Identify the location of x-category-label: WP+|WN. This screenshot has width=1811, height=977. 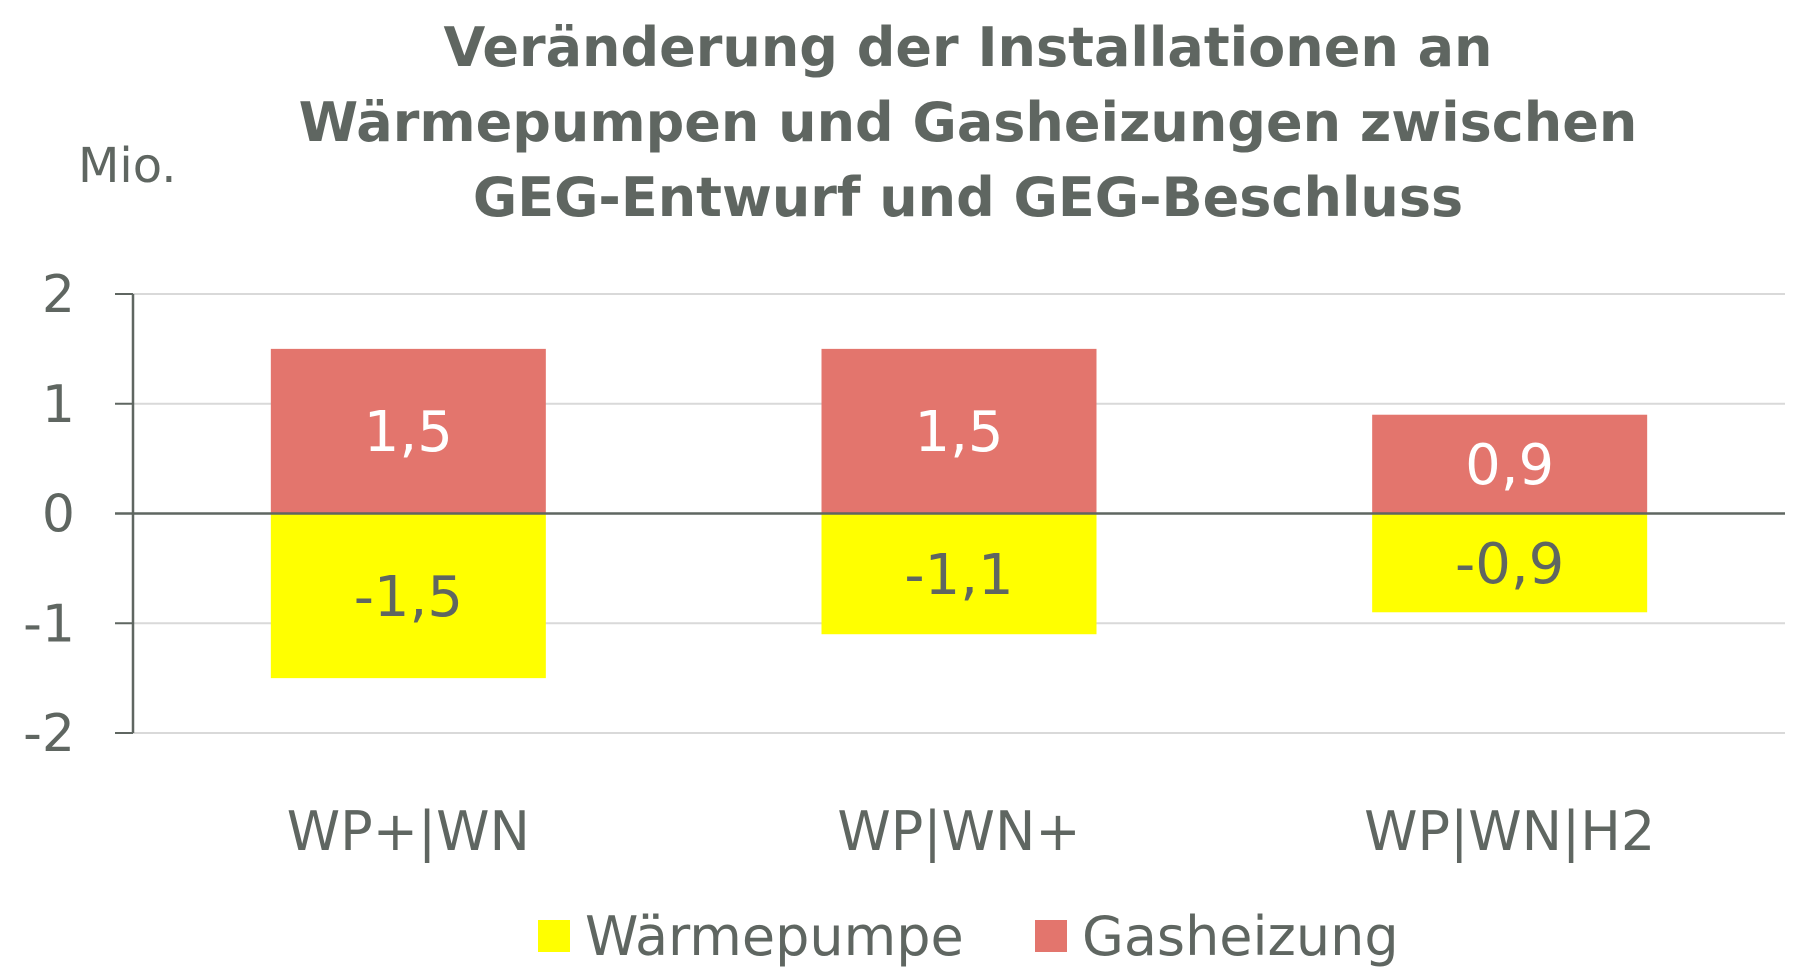
(408, 831).